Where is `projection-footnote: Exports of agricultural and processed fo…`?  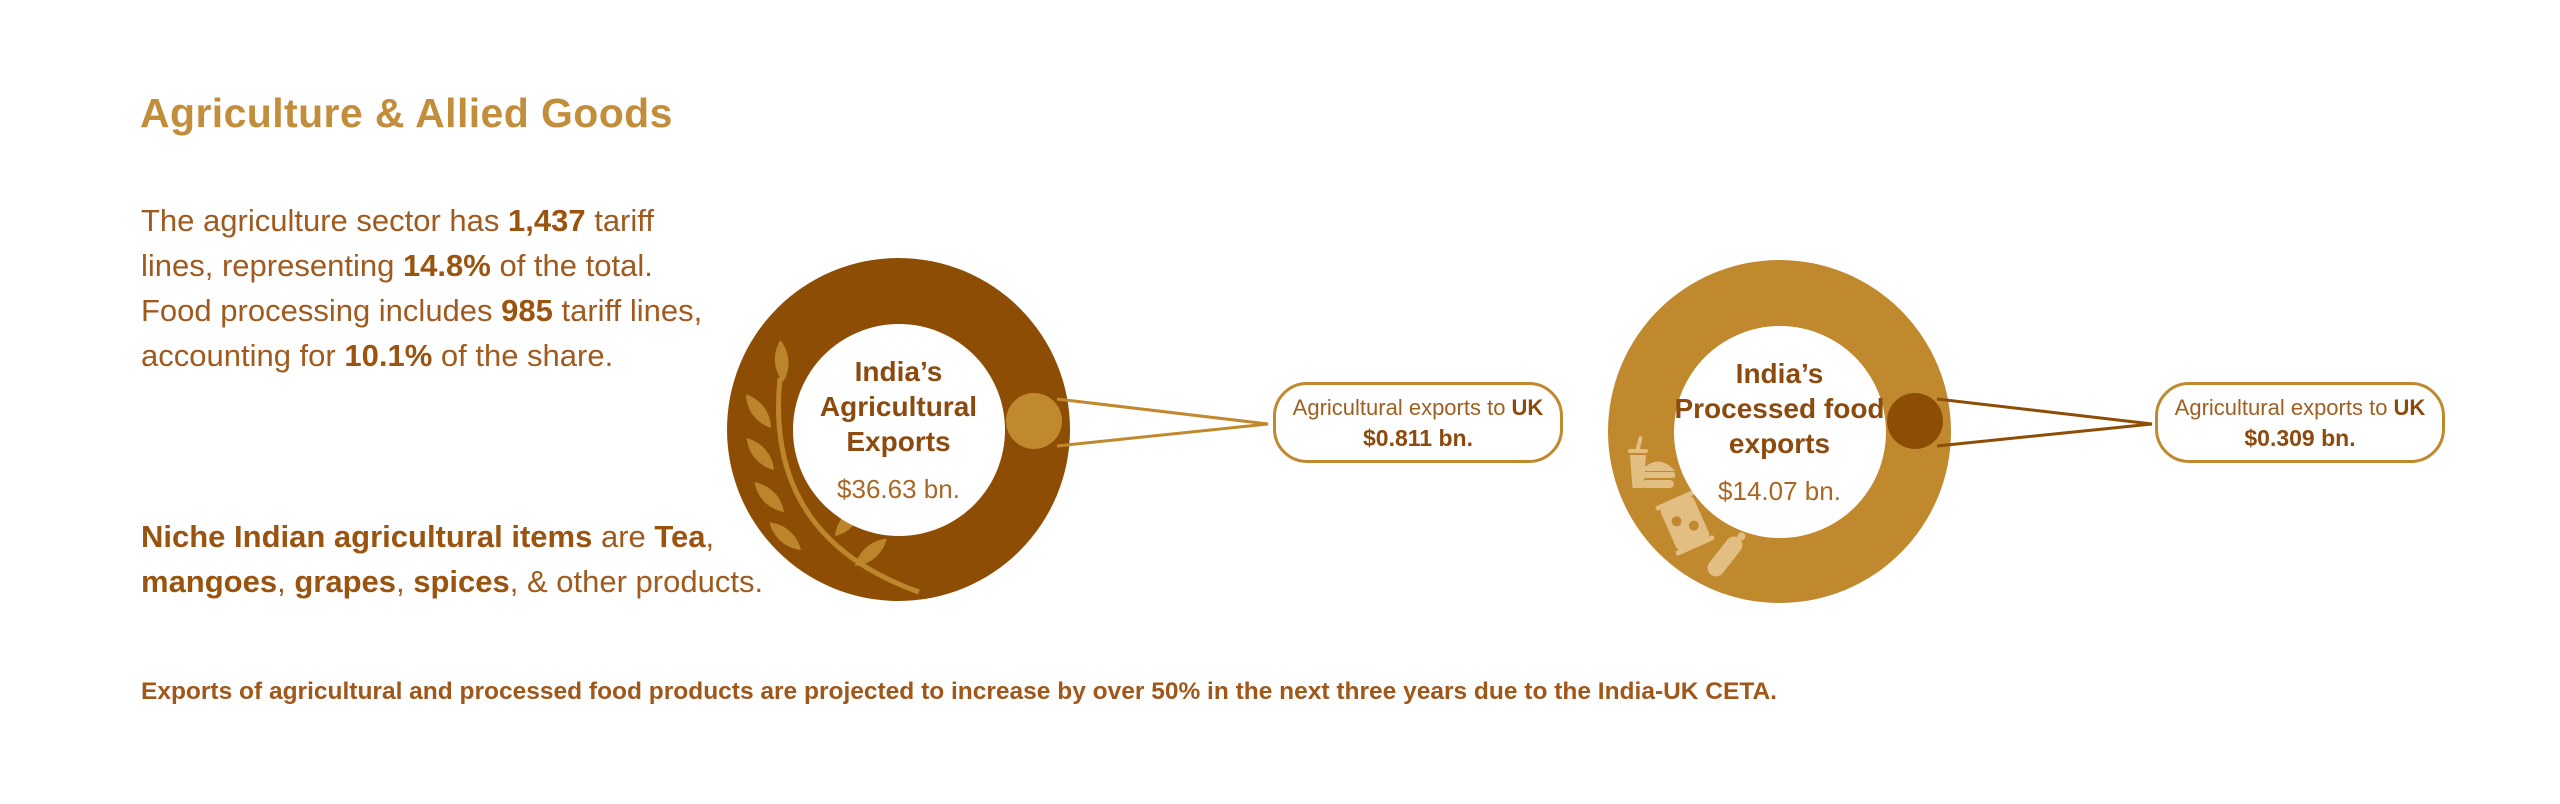 projection-footnote: Exports of agricultural and processed fo… is located at coordinates (959, 691).